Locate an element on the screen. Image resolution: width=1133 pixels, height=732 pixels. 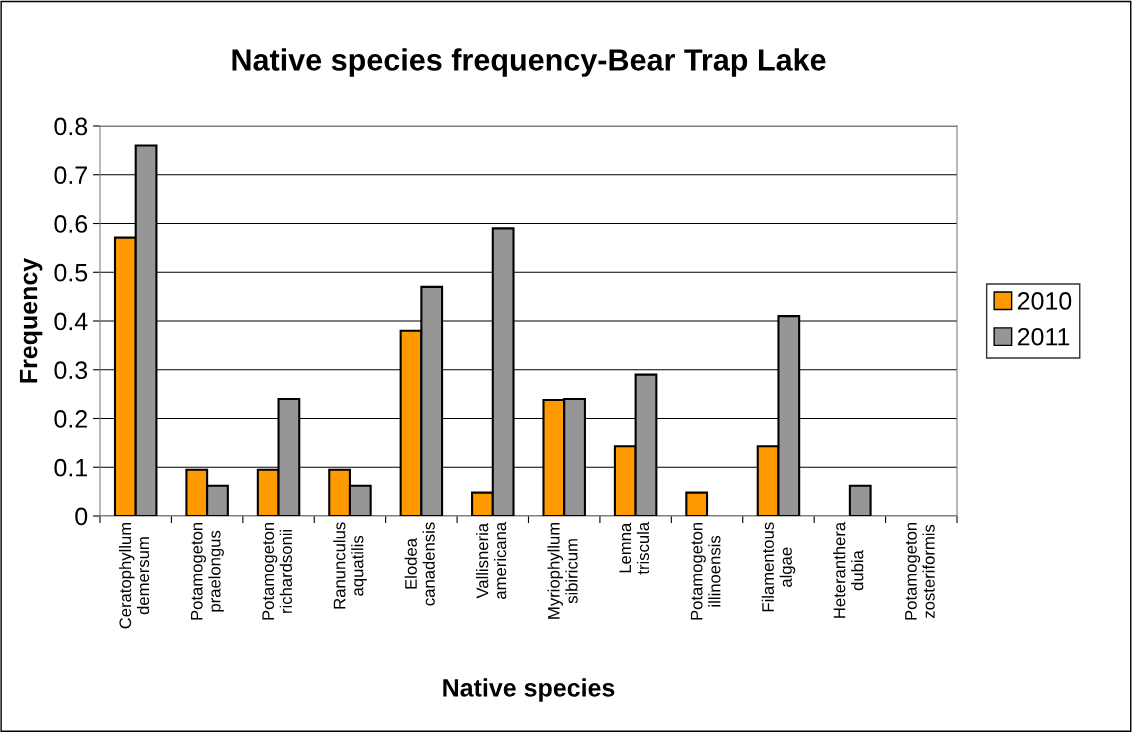
x-tick-label: Potamogeton illinoensis is located at coordinates (705, 571).